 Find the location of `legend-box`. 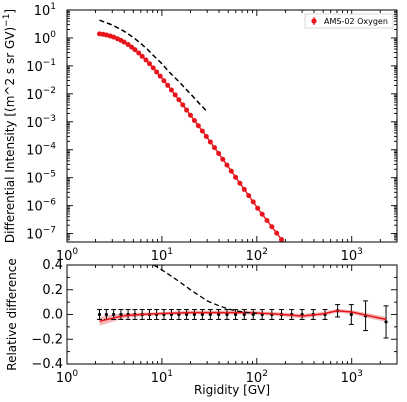

legend-box is located at coordinates (349, 21).